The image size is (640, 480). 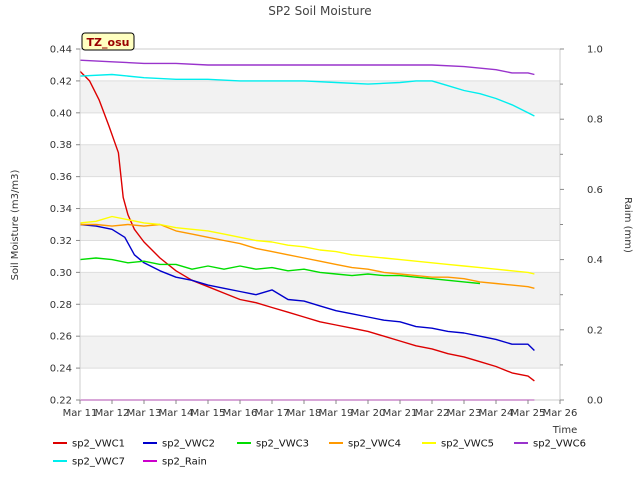 What do you see at coordinates (595, 190) in the screenshot?
I see `y2-tick-label: 0.6` at bounding box center [595, 190].